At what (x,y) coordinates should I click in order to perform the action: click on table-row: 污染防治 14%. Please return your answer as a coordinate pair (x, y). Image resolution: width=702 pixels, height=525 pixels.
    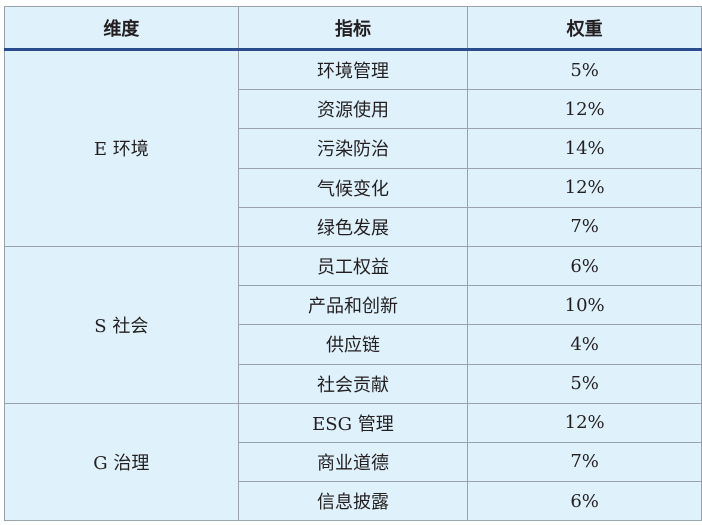
    Looking at the image, I should click on (353, 148).